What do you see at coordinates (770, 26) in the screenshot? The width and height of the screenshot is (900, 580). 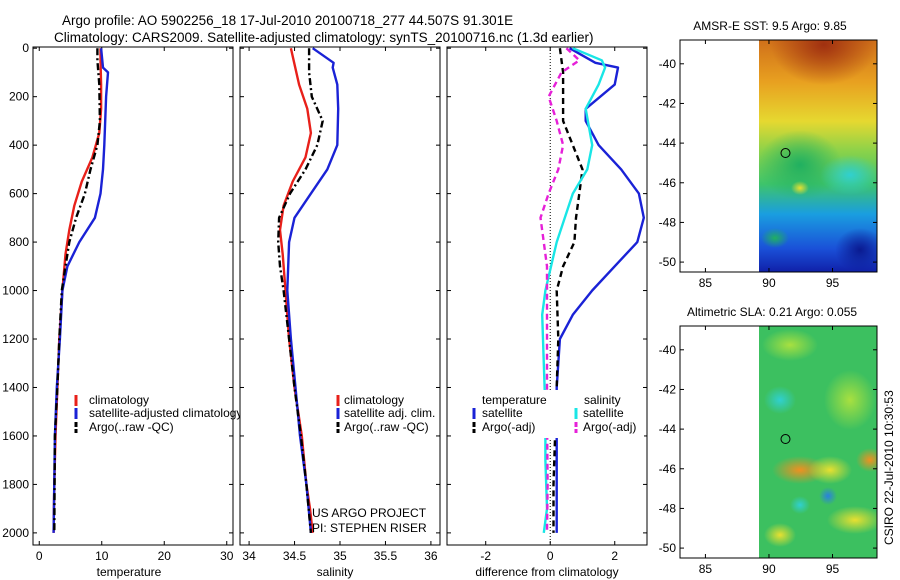 I see `sst-map-title: AMSR-E SST: 9.5 Argo: 9.85` at bounding box center [770, 26].